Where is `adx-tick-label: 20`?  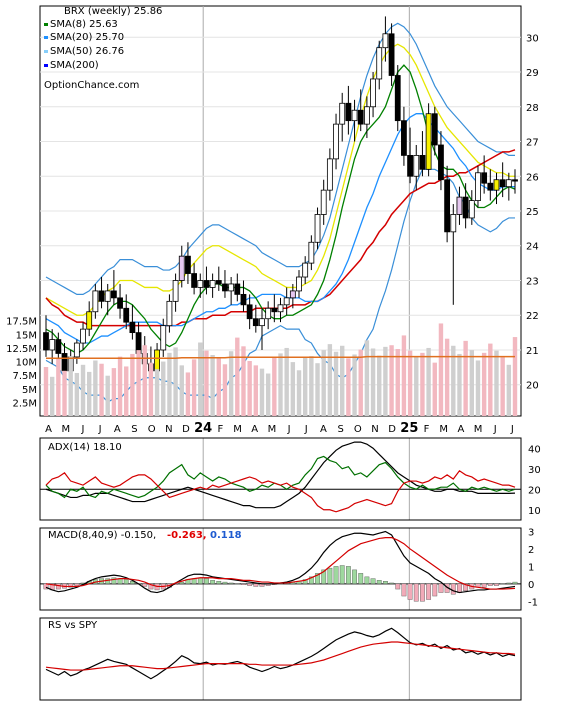
adx-tick-label: 20 is located at coordinates (534, 490).